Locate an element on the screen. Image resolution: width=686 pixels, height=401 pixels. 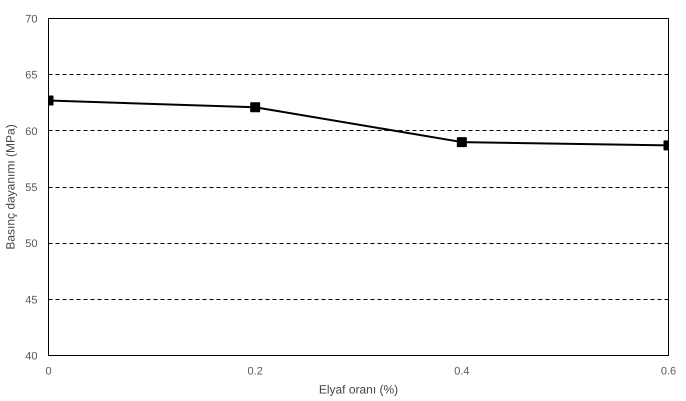
y-tick-label: 45 is located at coordinates (31, 300).